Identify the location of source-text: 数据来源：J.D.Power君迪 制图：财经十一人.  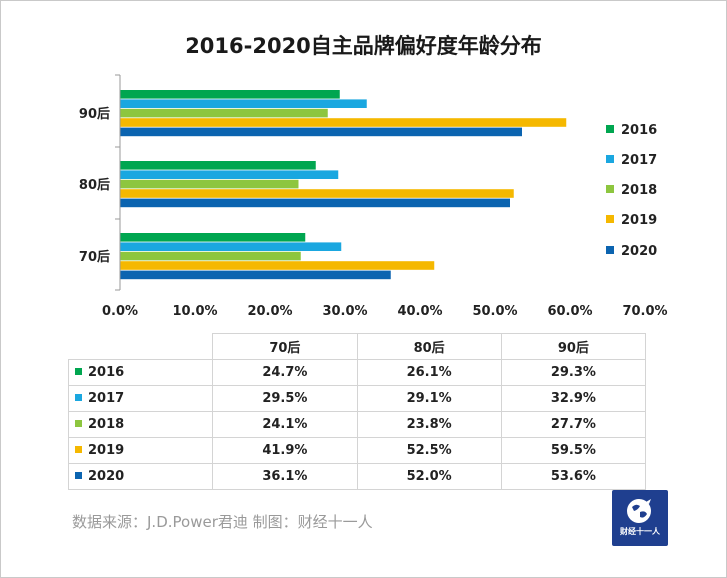
(222, 522).